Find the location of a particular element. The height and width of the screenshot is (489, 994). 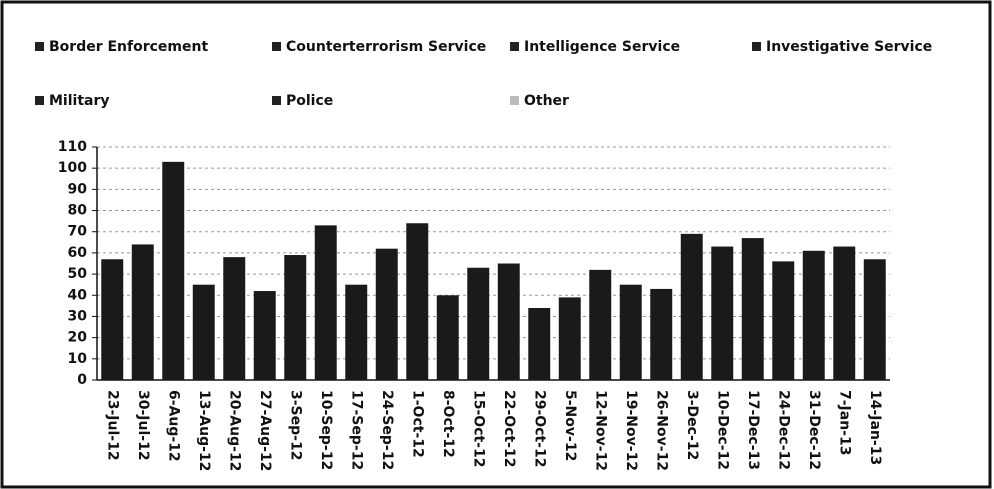

x-tick-label: 14-Jan-13 is located at coordinates (875, 427).